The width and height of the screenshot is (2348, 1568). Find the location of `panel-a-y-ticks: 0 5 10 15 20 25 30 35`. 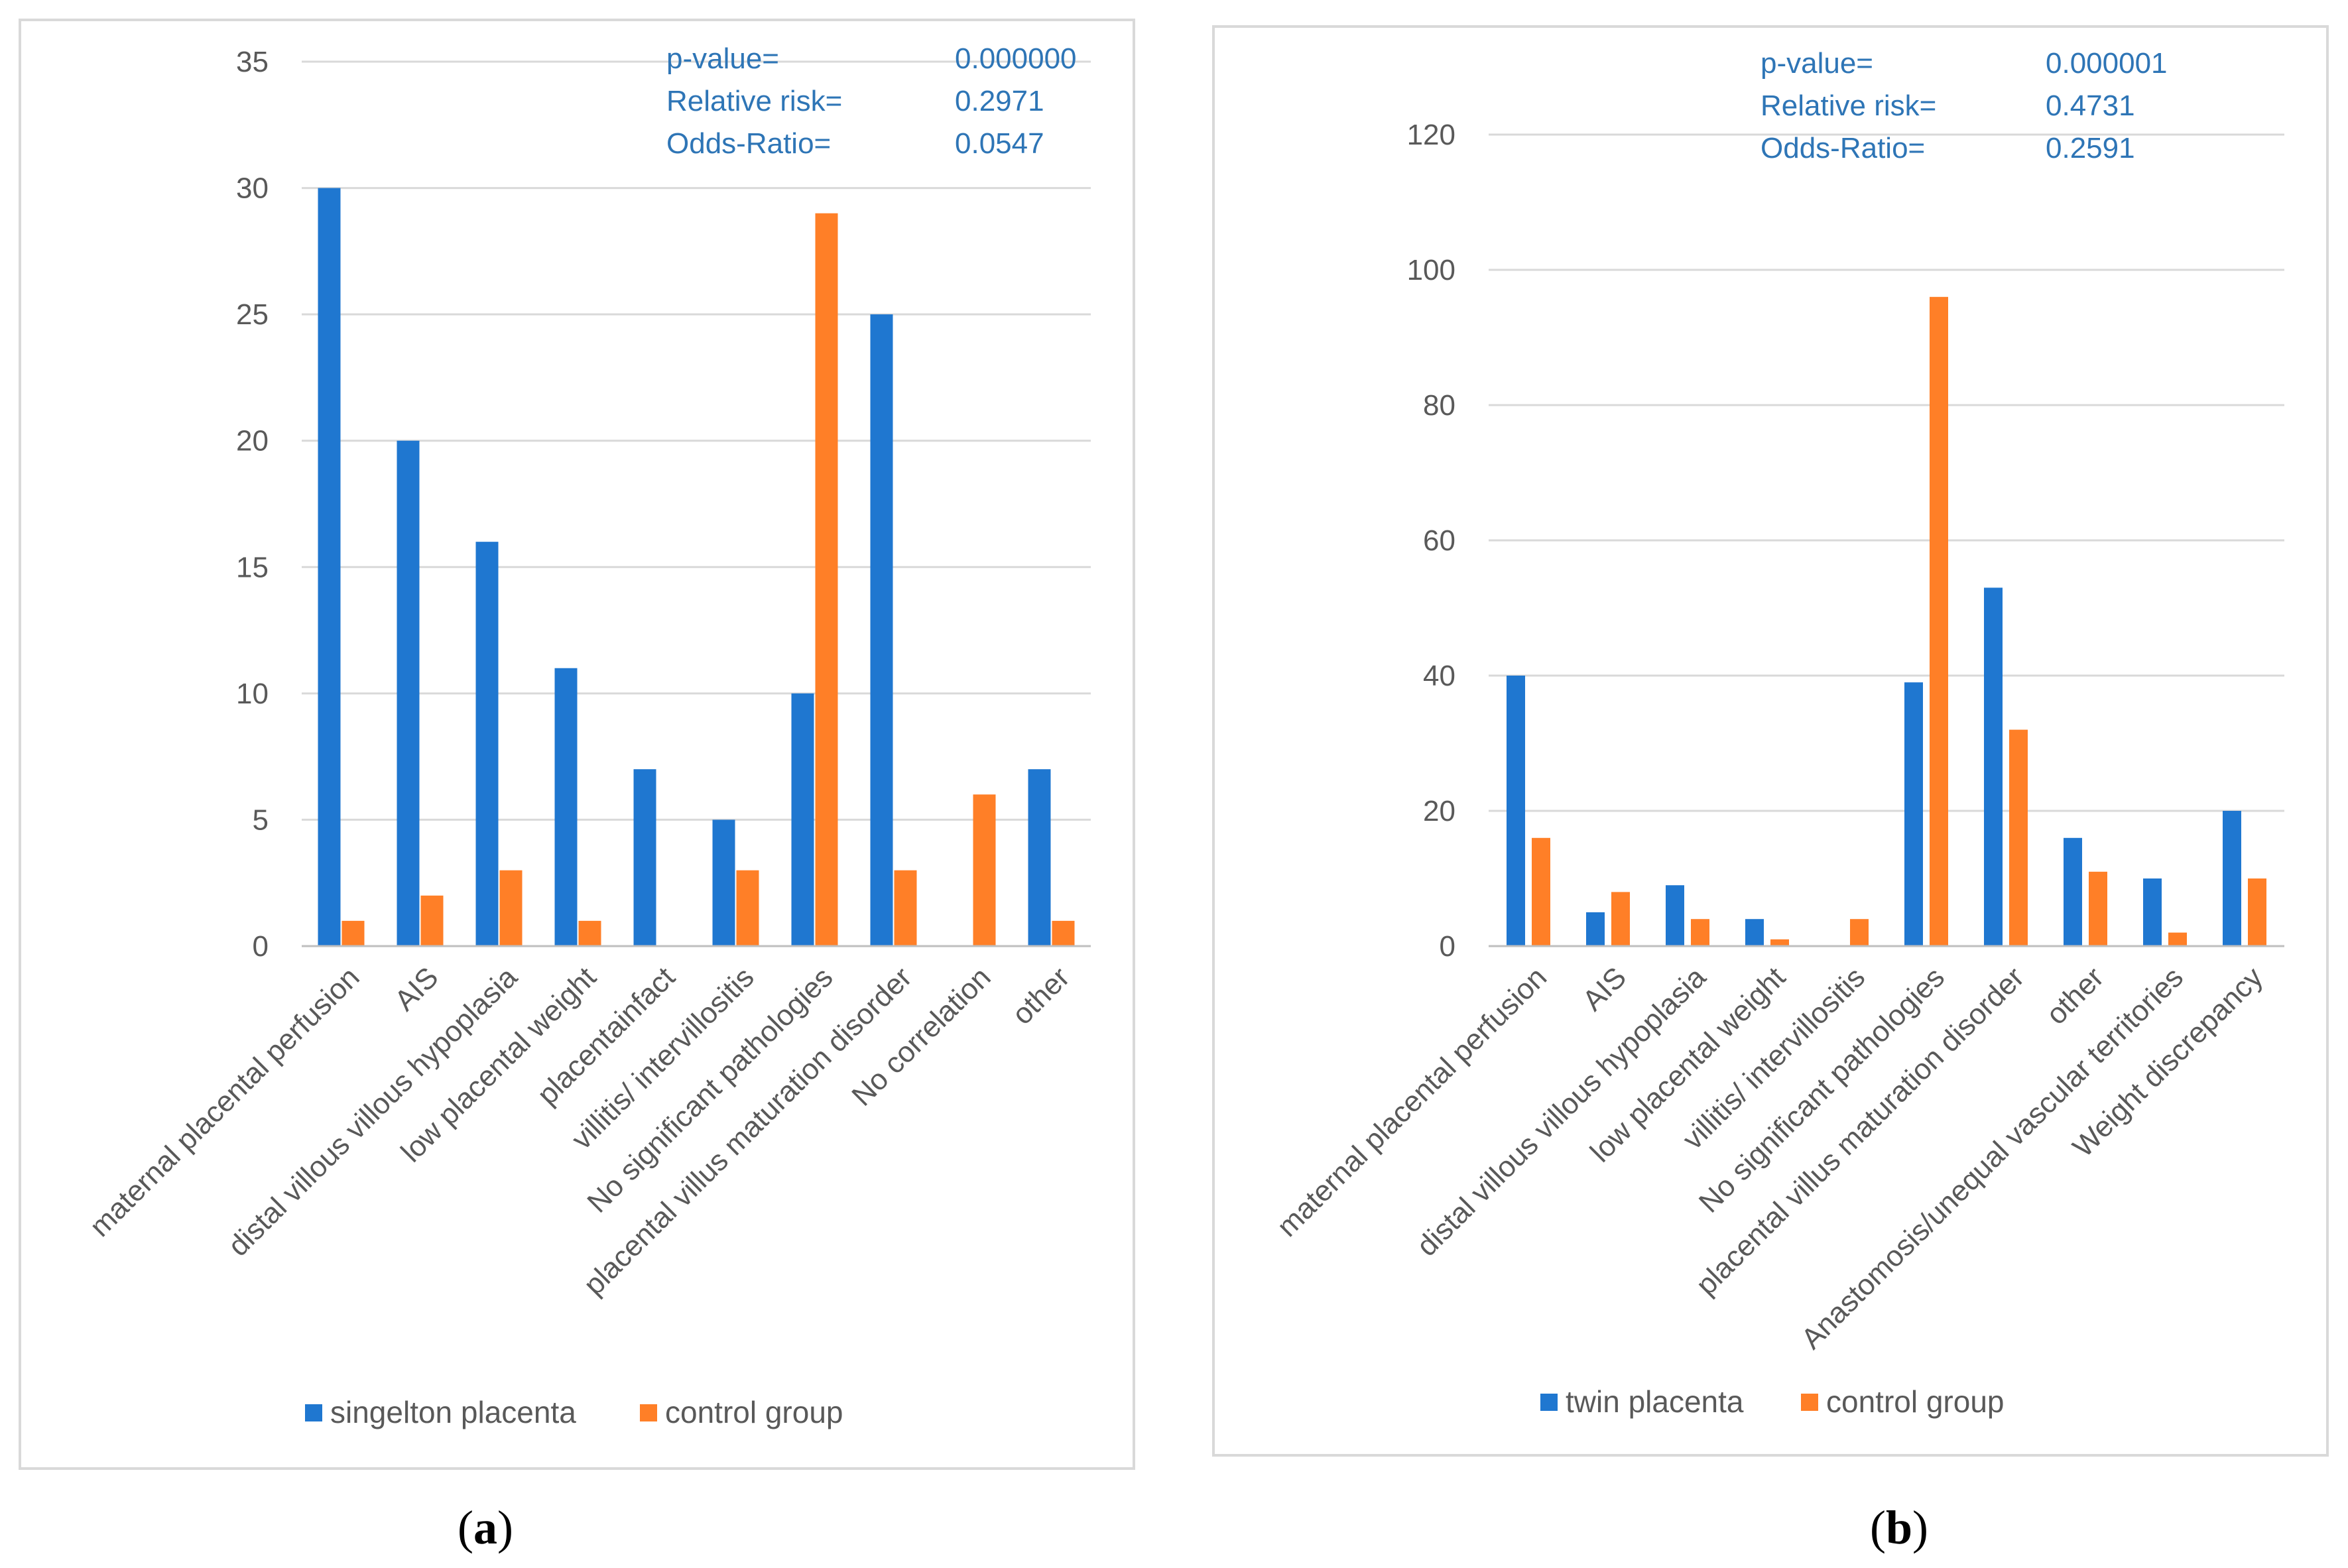

panel-a-y-ticks: 0 5 10 15 20 25 30 35 is located at coordinates (252, 504).